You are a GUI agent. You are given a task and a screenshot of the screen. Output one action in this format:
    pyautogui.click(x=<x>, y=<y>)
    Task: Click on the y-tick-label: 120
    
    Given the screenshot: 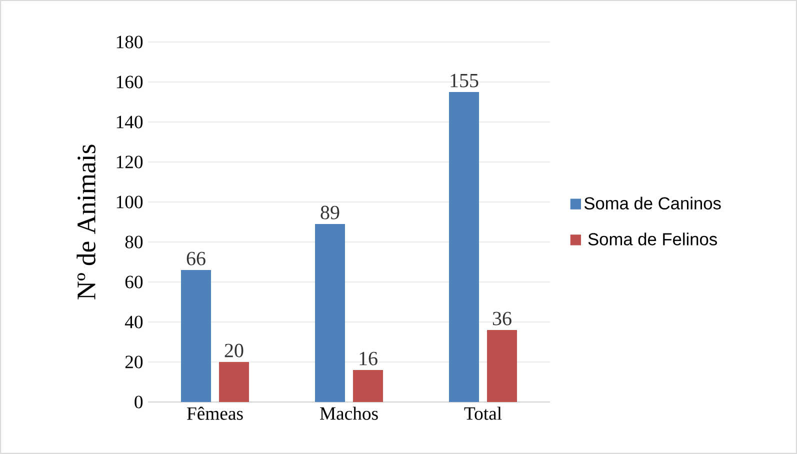 What is the action you would take?
    pyautogui.click(x=129, y=162)
    